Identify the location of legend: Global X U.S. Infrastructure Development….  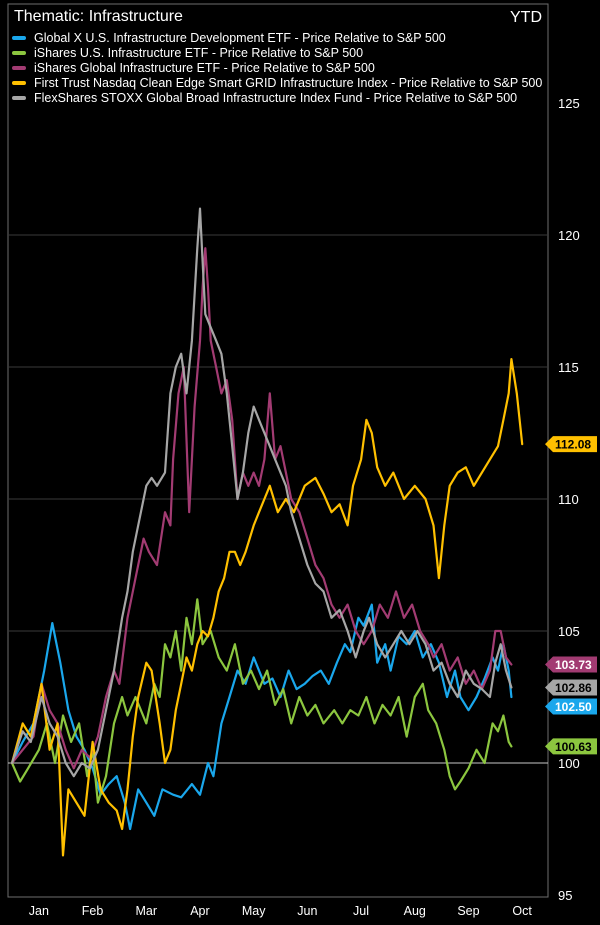
(277, 67).